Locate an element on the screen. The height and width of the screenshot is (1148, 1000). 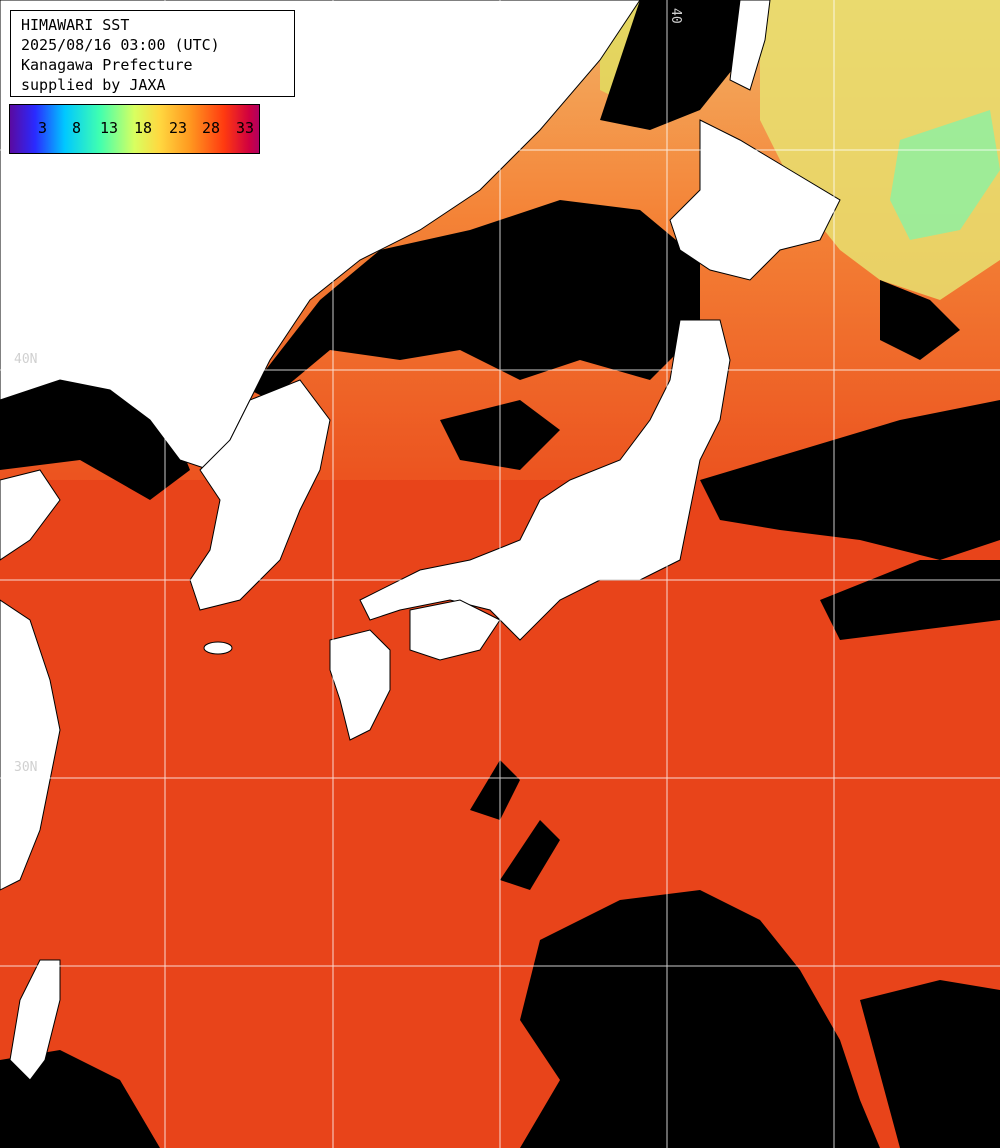
cold-water-patch is located at coordinates (945, 175).